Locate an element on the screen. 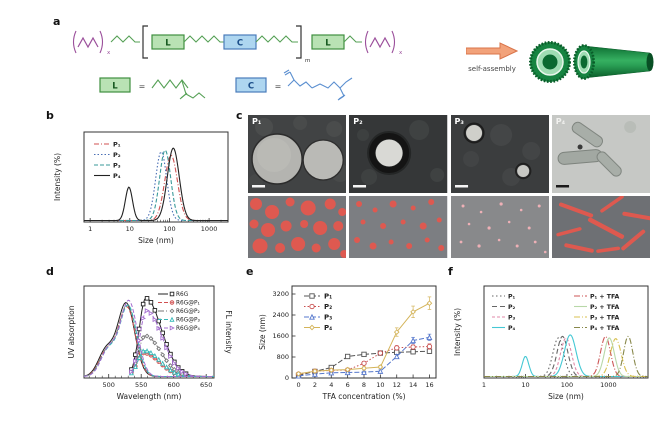 This screenshot has height=428, width=660. nanotube-illustration is located at coordinates (591, 62).